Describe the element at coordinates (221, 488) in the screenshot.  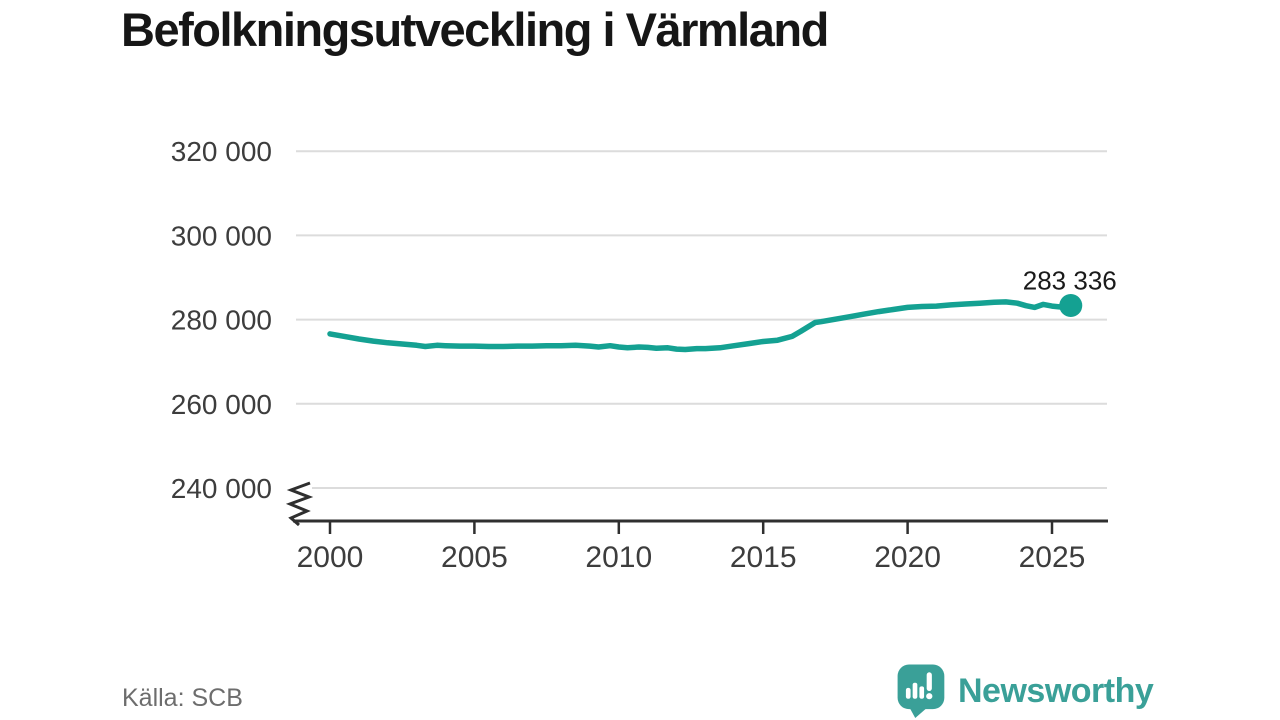
I see `y-tick-label: 240 000` at that location.